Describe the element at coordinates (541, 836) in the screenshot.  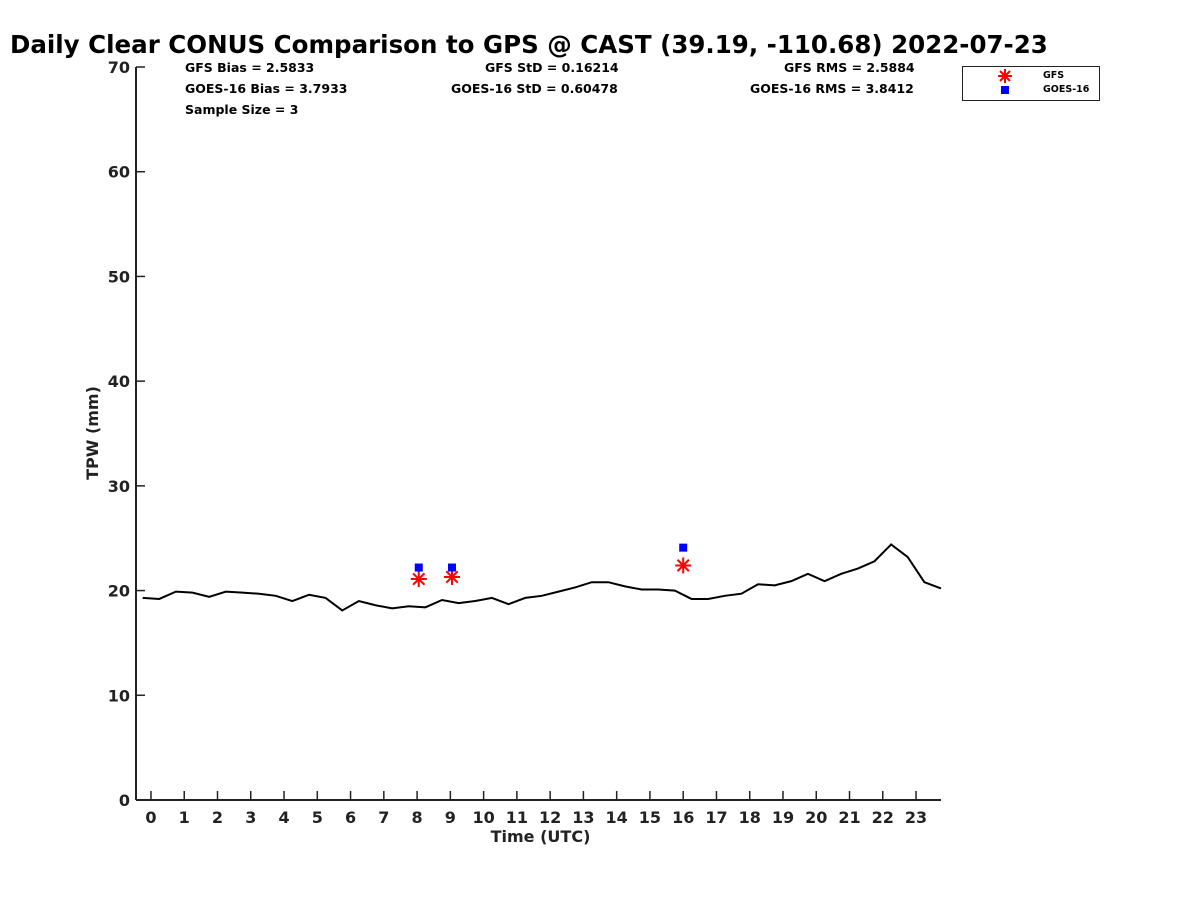
I see `x-axis-label: Time (UTC)` at that location.